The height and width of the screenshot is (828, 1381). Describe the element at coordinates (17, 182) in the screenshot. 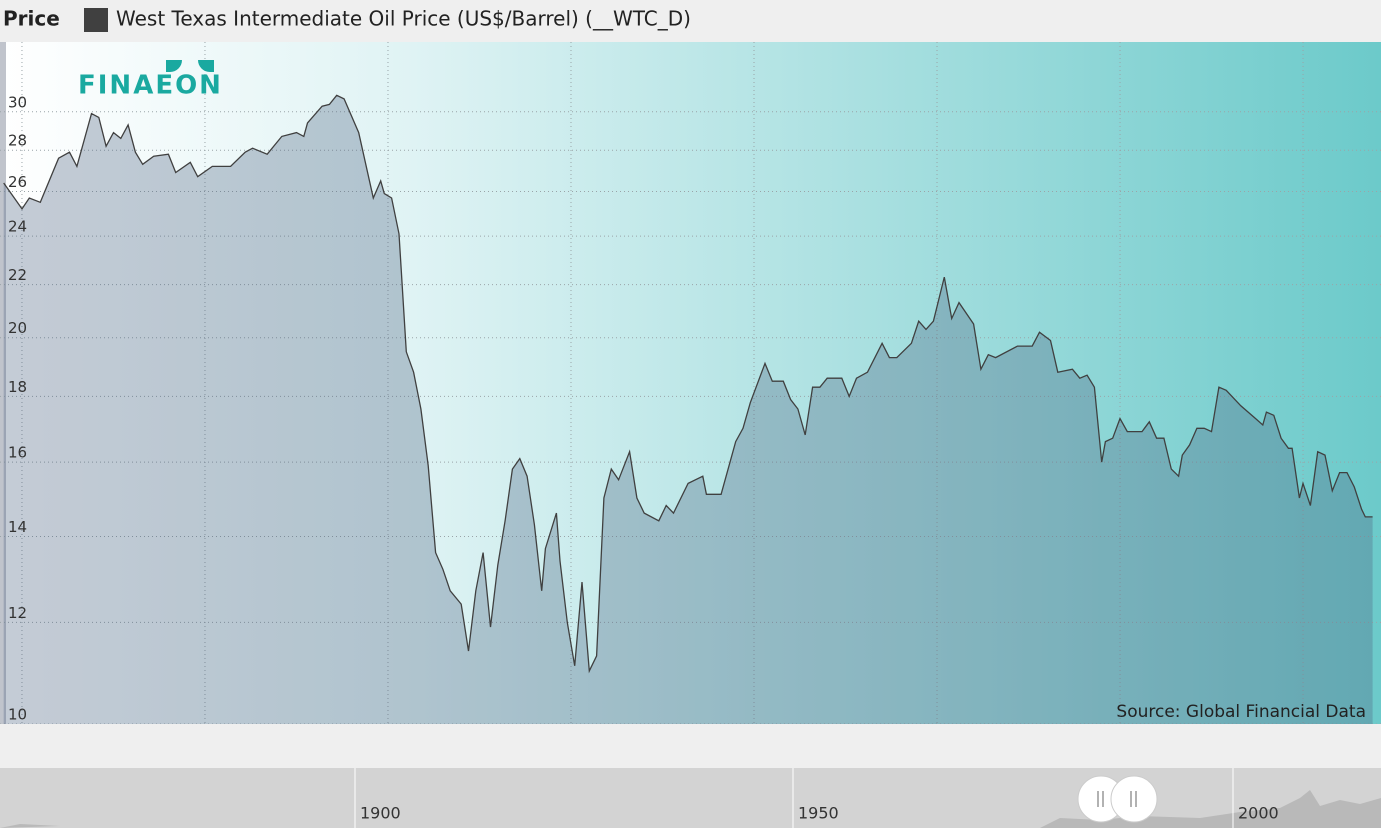

I see `y-tick-label: 26` at that location.